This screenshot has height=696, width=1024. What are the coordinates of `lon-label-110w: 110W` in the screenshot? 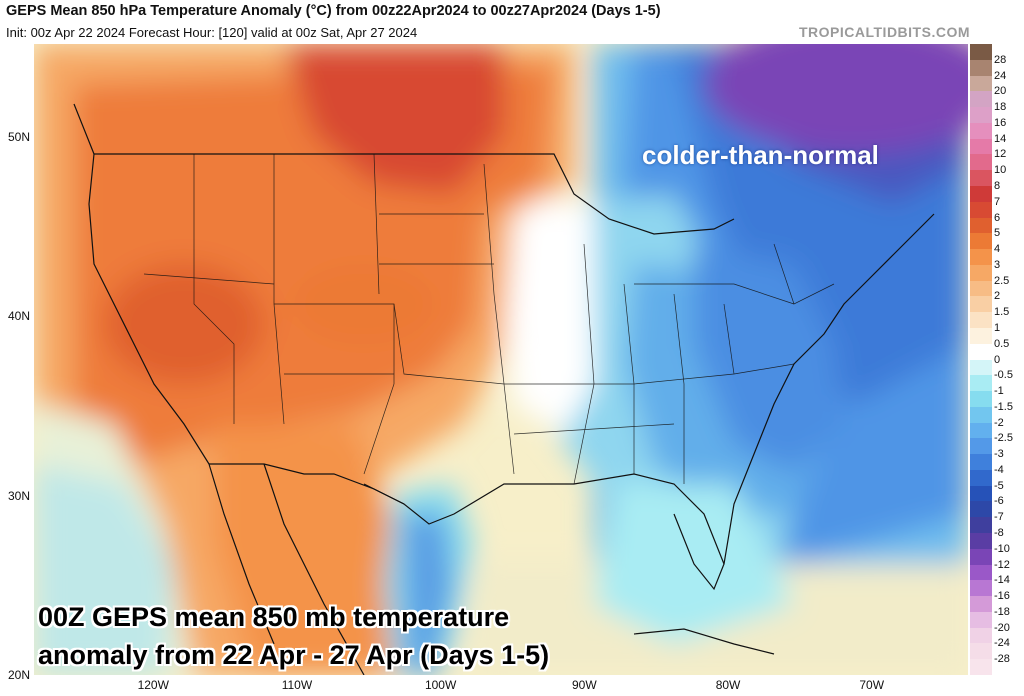 It's located at (297, 685).